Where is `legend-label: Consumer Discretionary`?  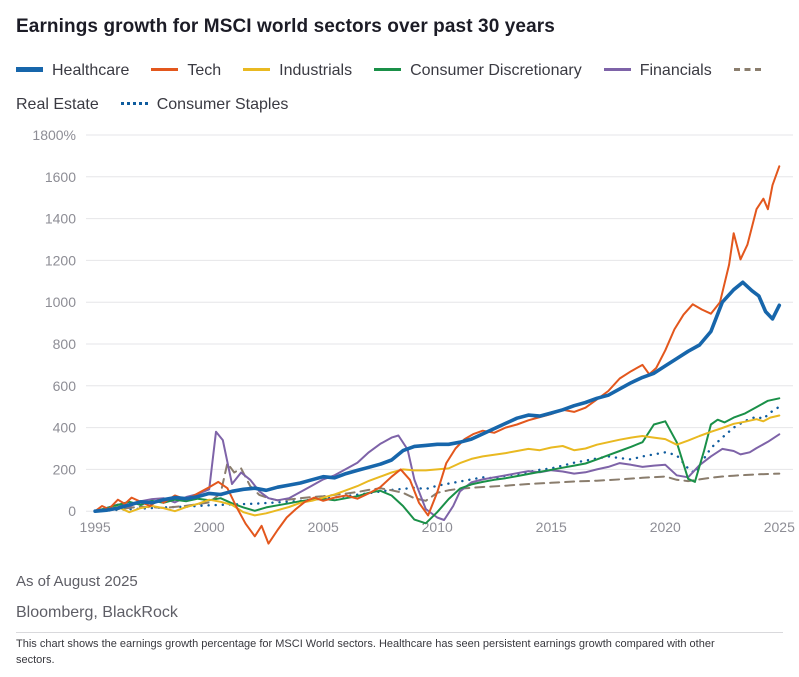
legend-label: Consumer Discretionary is located at coordinates (496, 70).